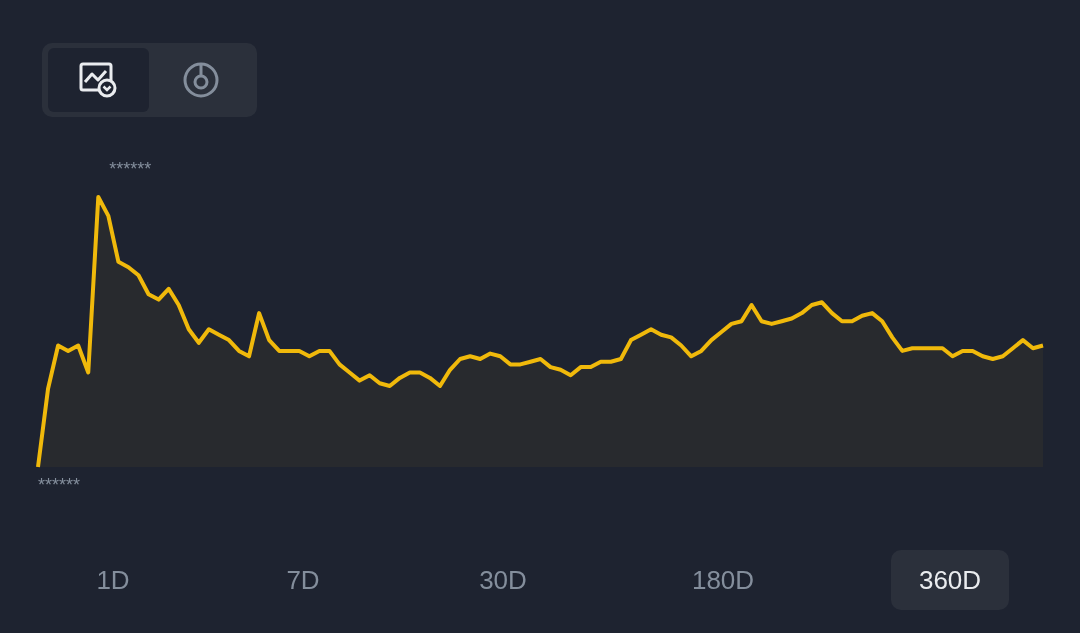  What do you see at coordinates (113, 580) in the screenshot?
I see `text: 1D` at bounding box center [113, 580].